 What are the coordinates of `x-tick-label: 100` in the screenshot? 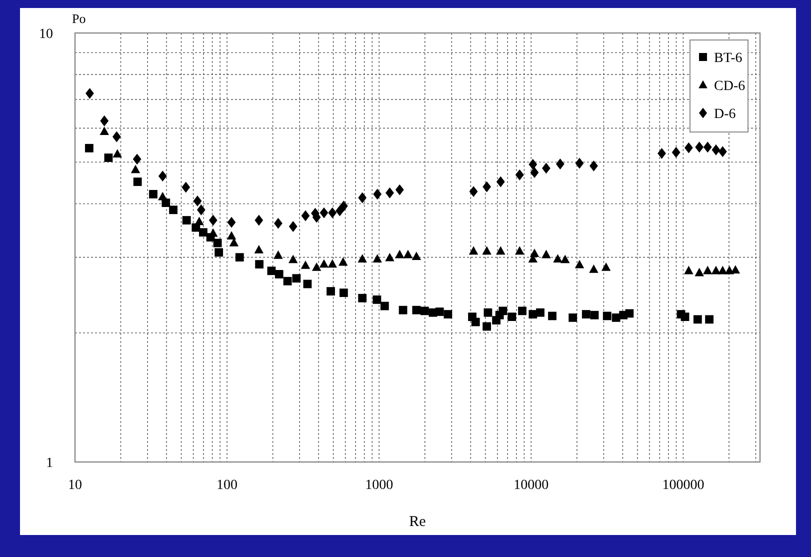 It's located at (227, 485).